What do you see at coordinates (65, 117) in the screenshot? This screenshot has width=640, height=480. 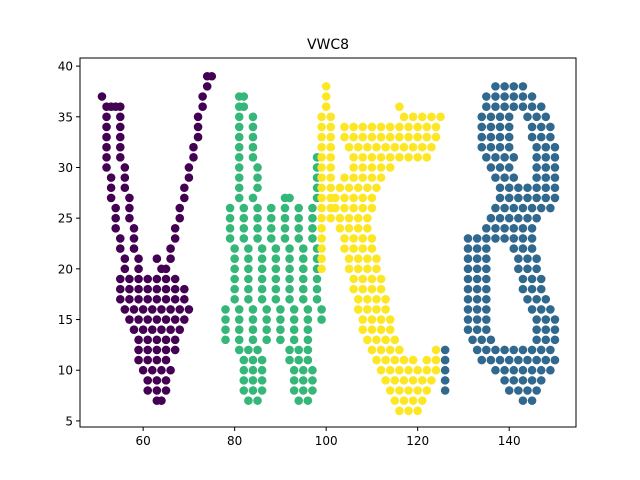 I see `y-tick-label-6: 35` at bounding box center [65, 117].